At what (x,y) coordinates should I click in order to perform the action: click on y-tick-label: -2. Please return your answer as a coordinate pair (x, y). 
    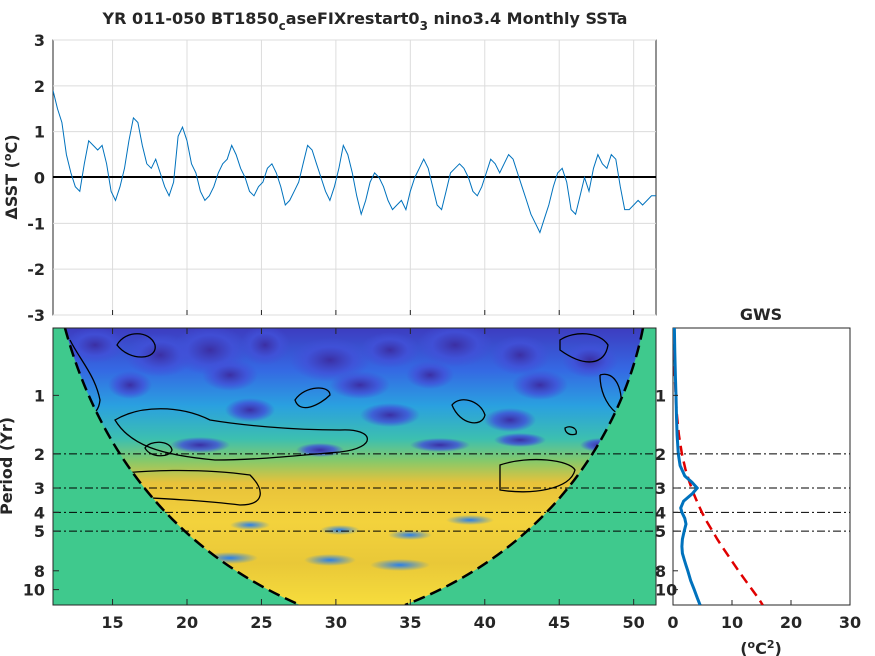
    Looking at the image, I should click on (36, 269).